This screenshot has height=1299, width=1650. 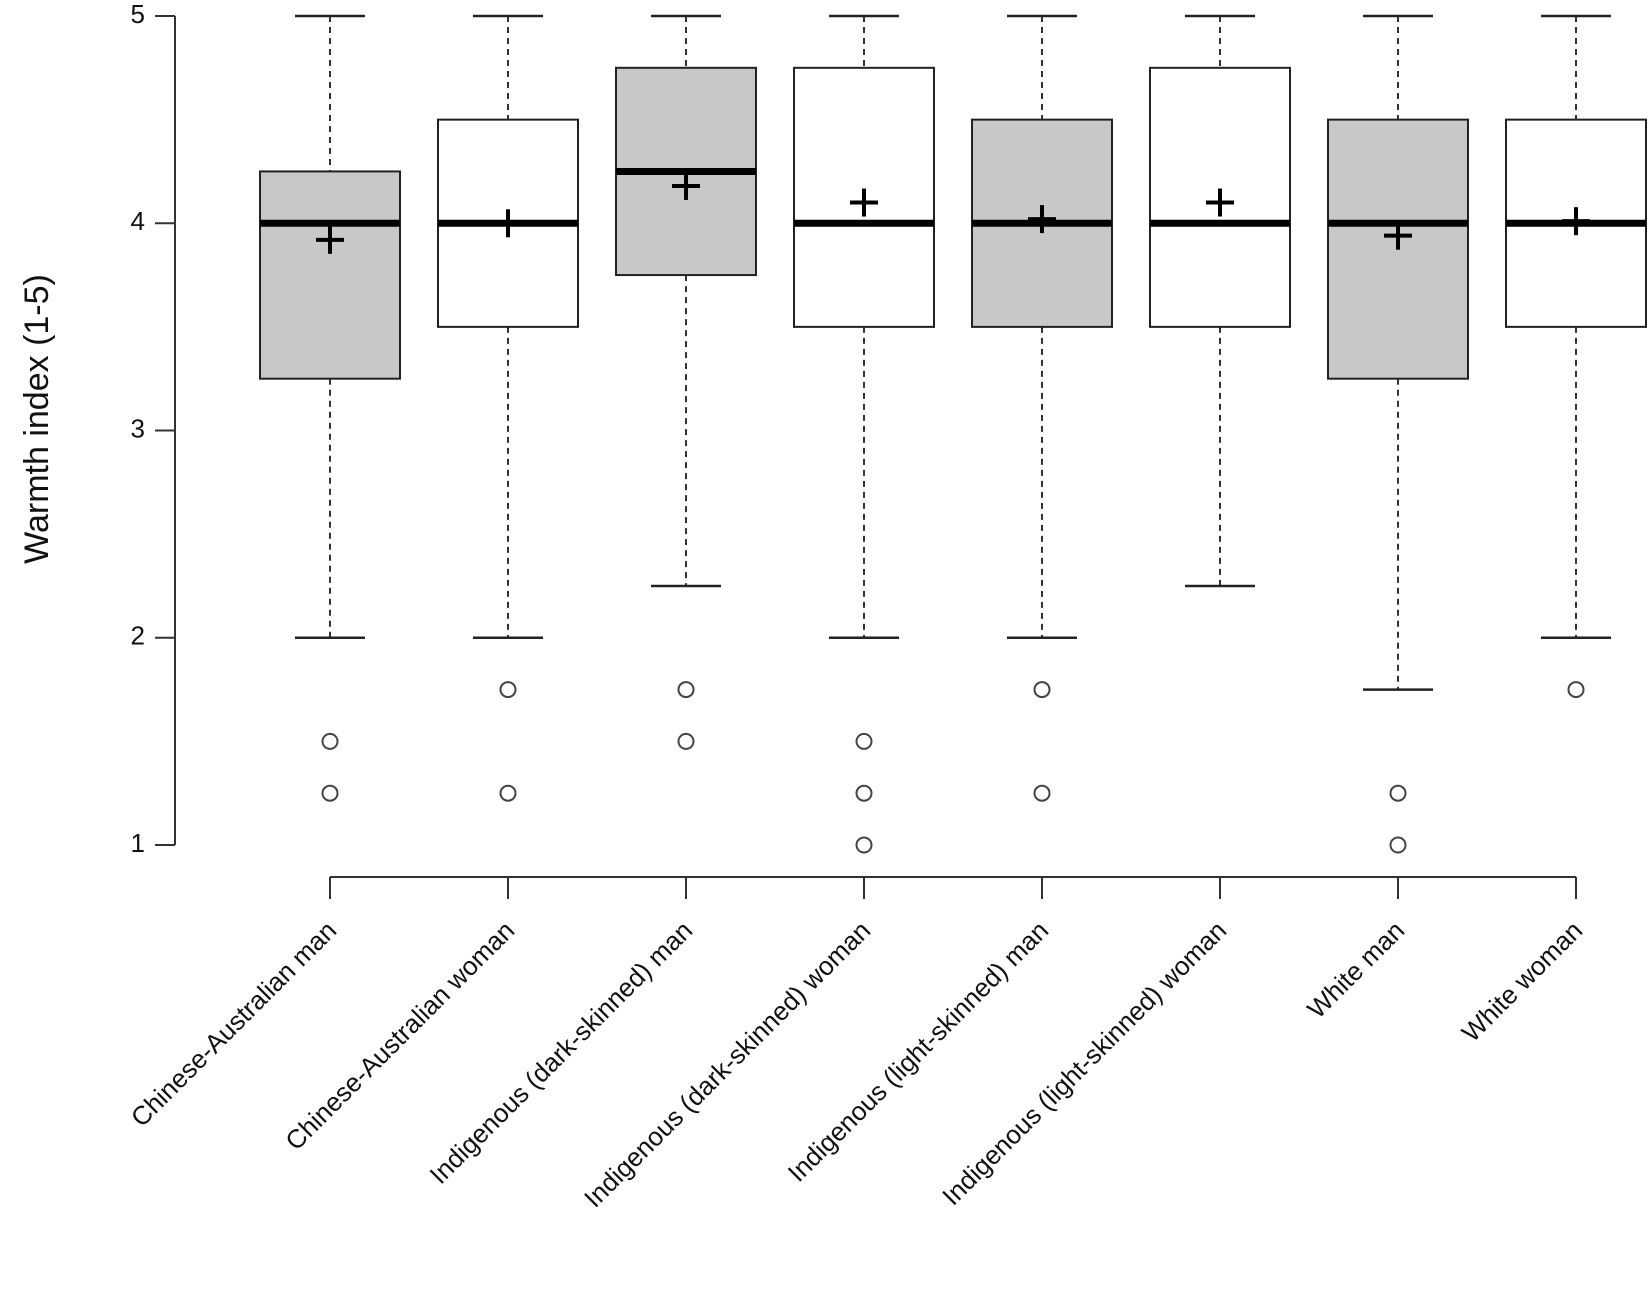 What do you see at coordinates (138, 636) in the screenshot?
I see `y-tick-label: 2` at bounding box center [138, 636].